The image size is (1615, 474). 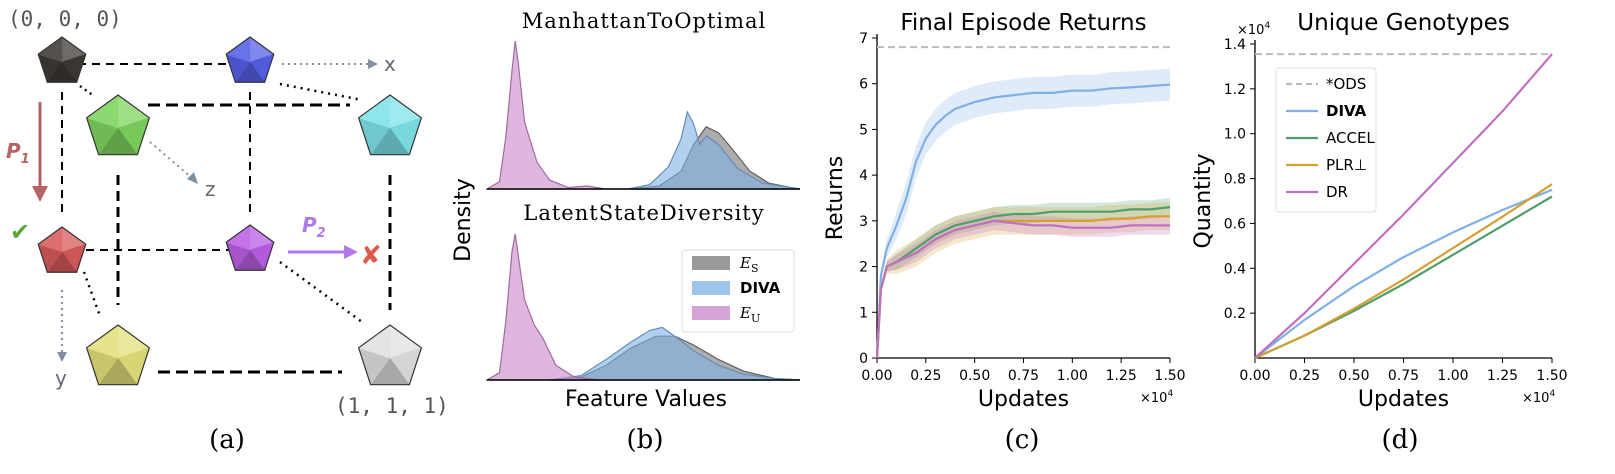 What do you see at coordinates (863, 359) in the screenshot?
I see `y-tick-label: 0` at bounding box center [863, 359].